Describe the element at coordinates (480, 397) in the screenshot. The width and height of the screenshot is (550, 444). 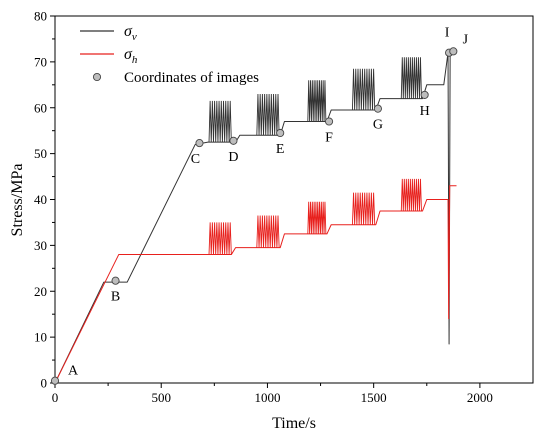
I see `x-tick-label-4: 2000` at that location.